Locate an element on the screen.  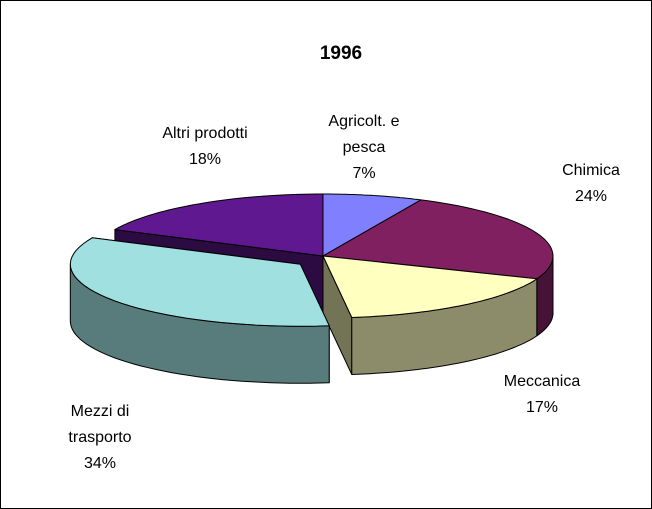
percent-label: 24% is located at coordinates (591, 196).